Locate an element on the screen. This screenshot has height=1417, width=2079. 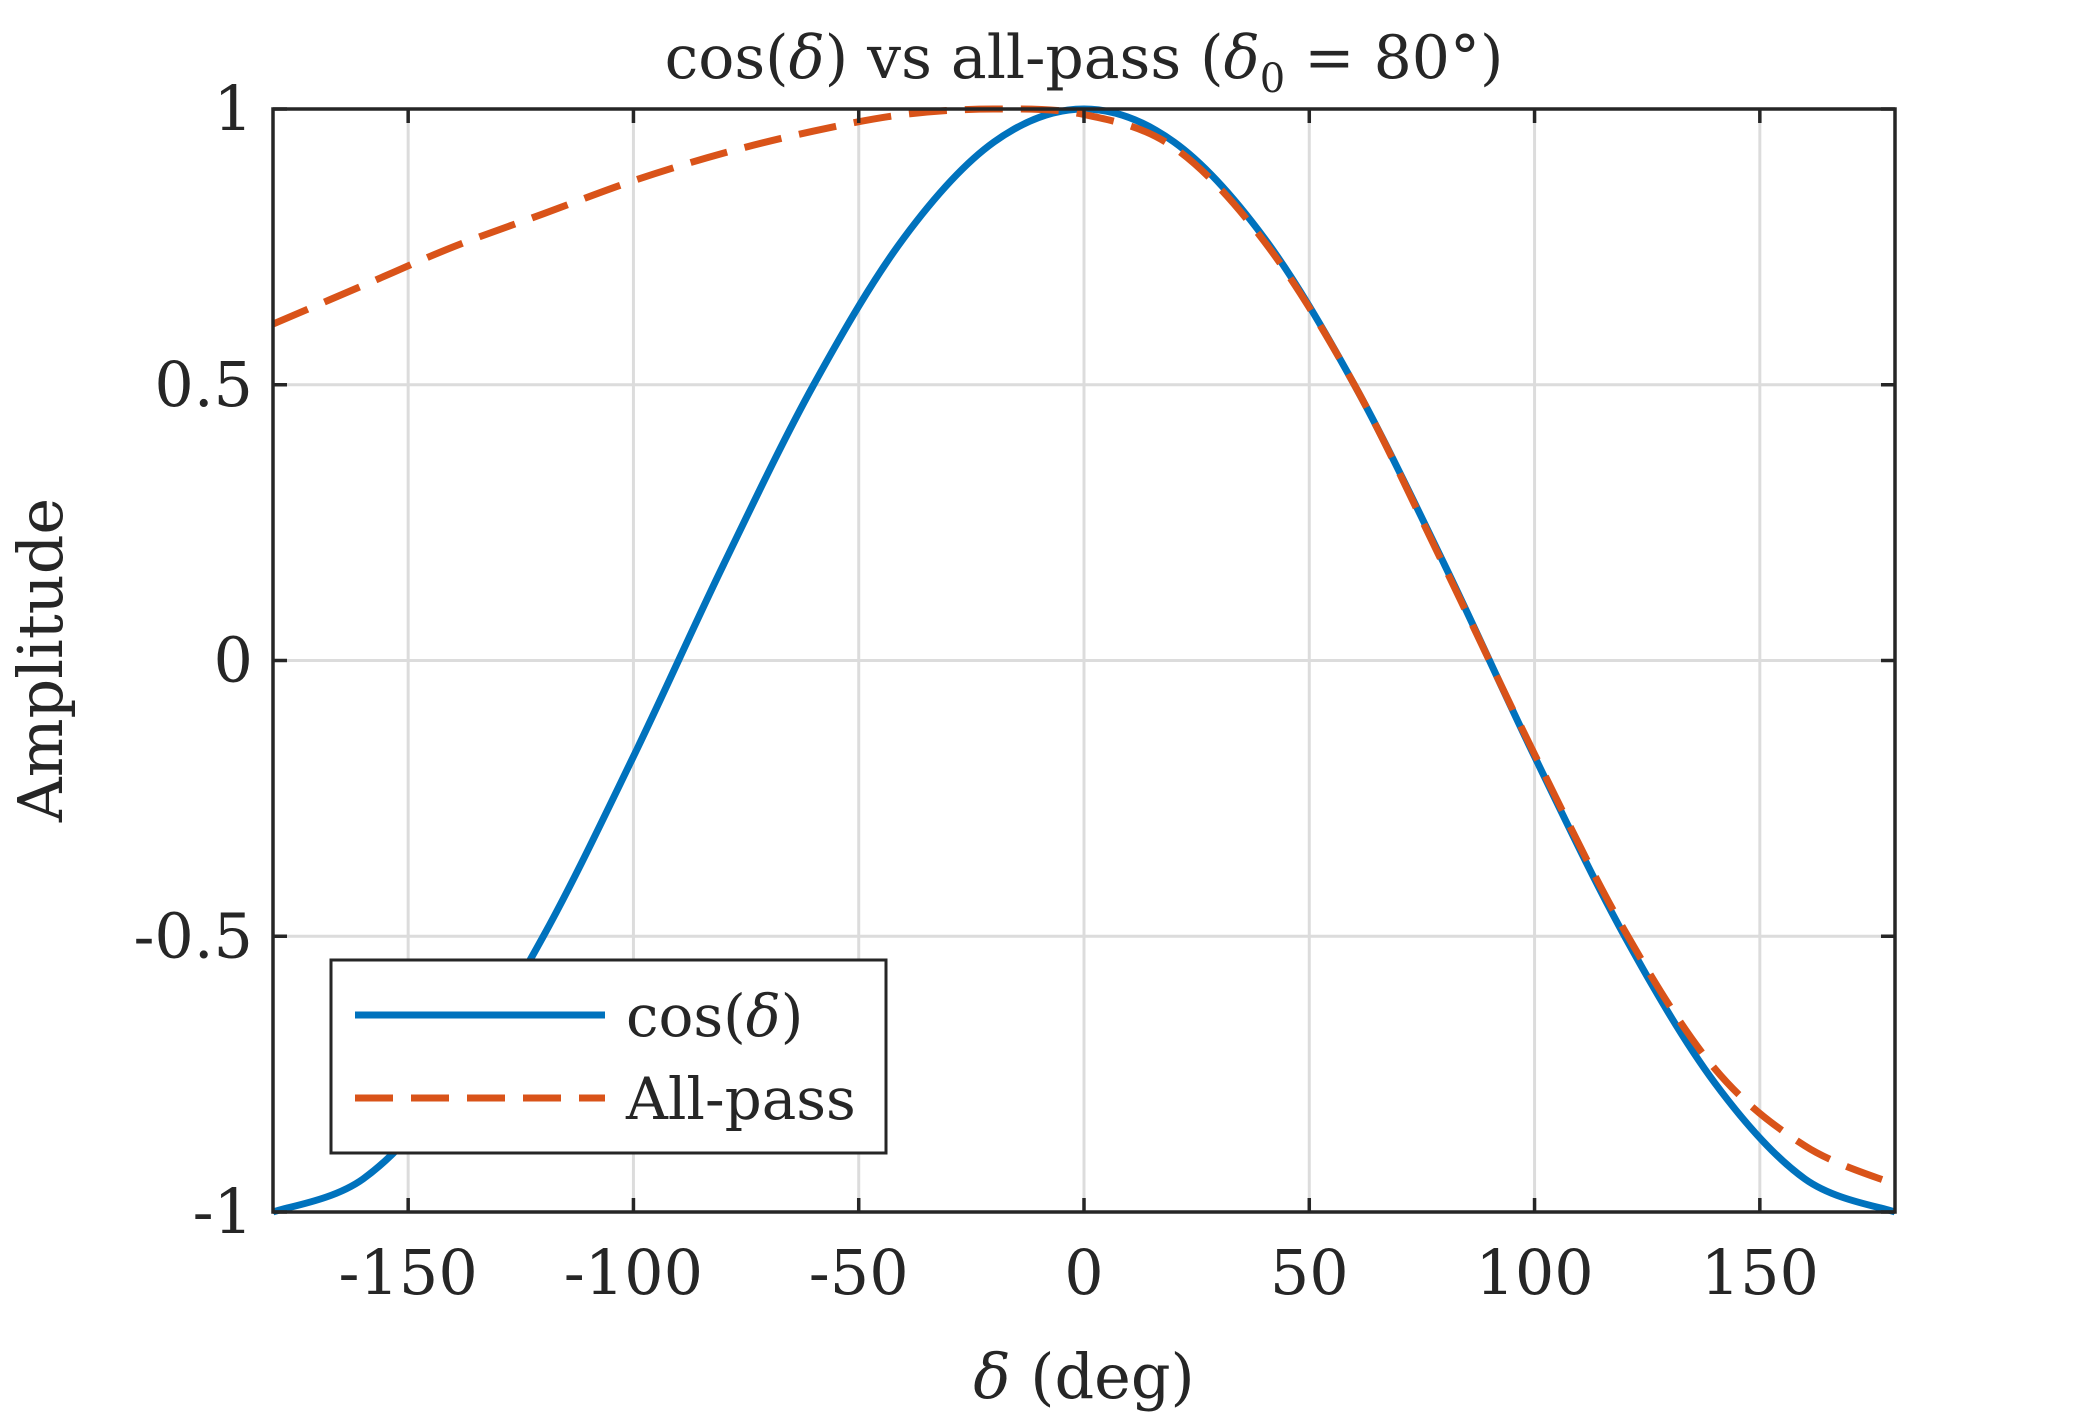
x-tick-label: -100 is located at coordinates (633, 1272).